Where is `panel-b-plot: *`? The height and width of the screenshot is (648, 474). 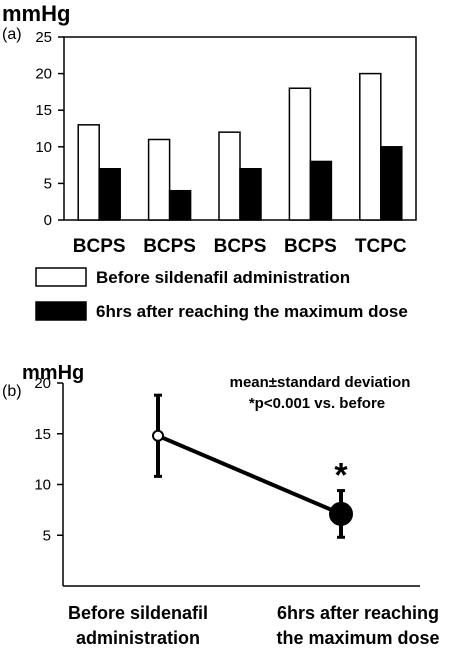
panel-b-plot: * is located at coordinates (252, 466).